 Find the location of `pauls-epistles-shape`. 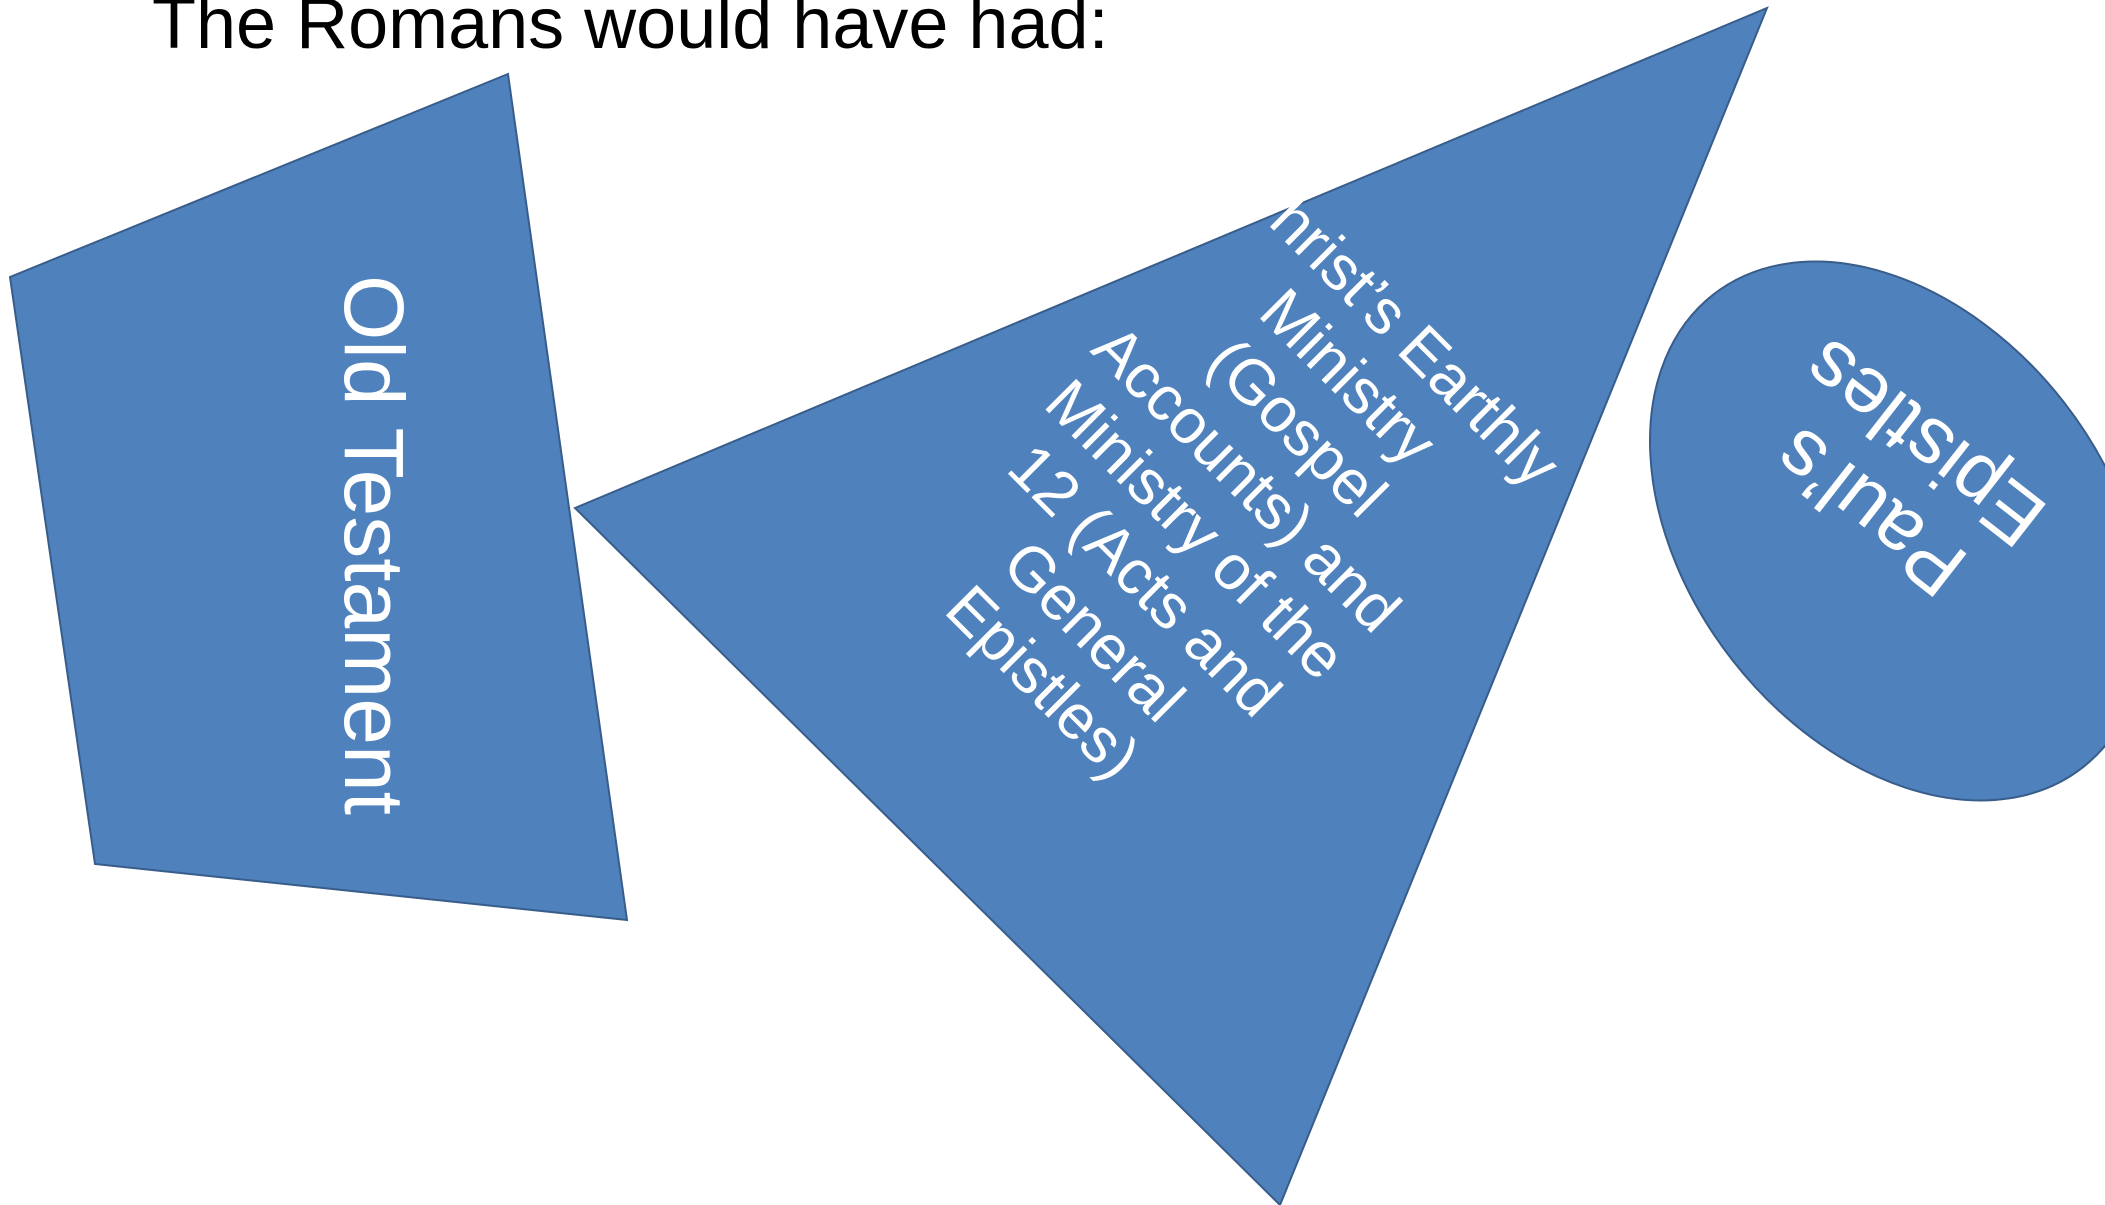

pauls-epistles-shape is located at coordinates (1877, 531).